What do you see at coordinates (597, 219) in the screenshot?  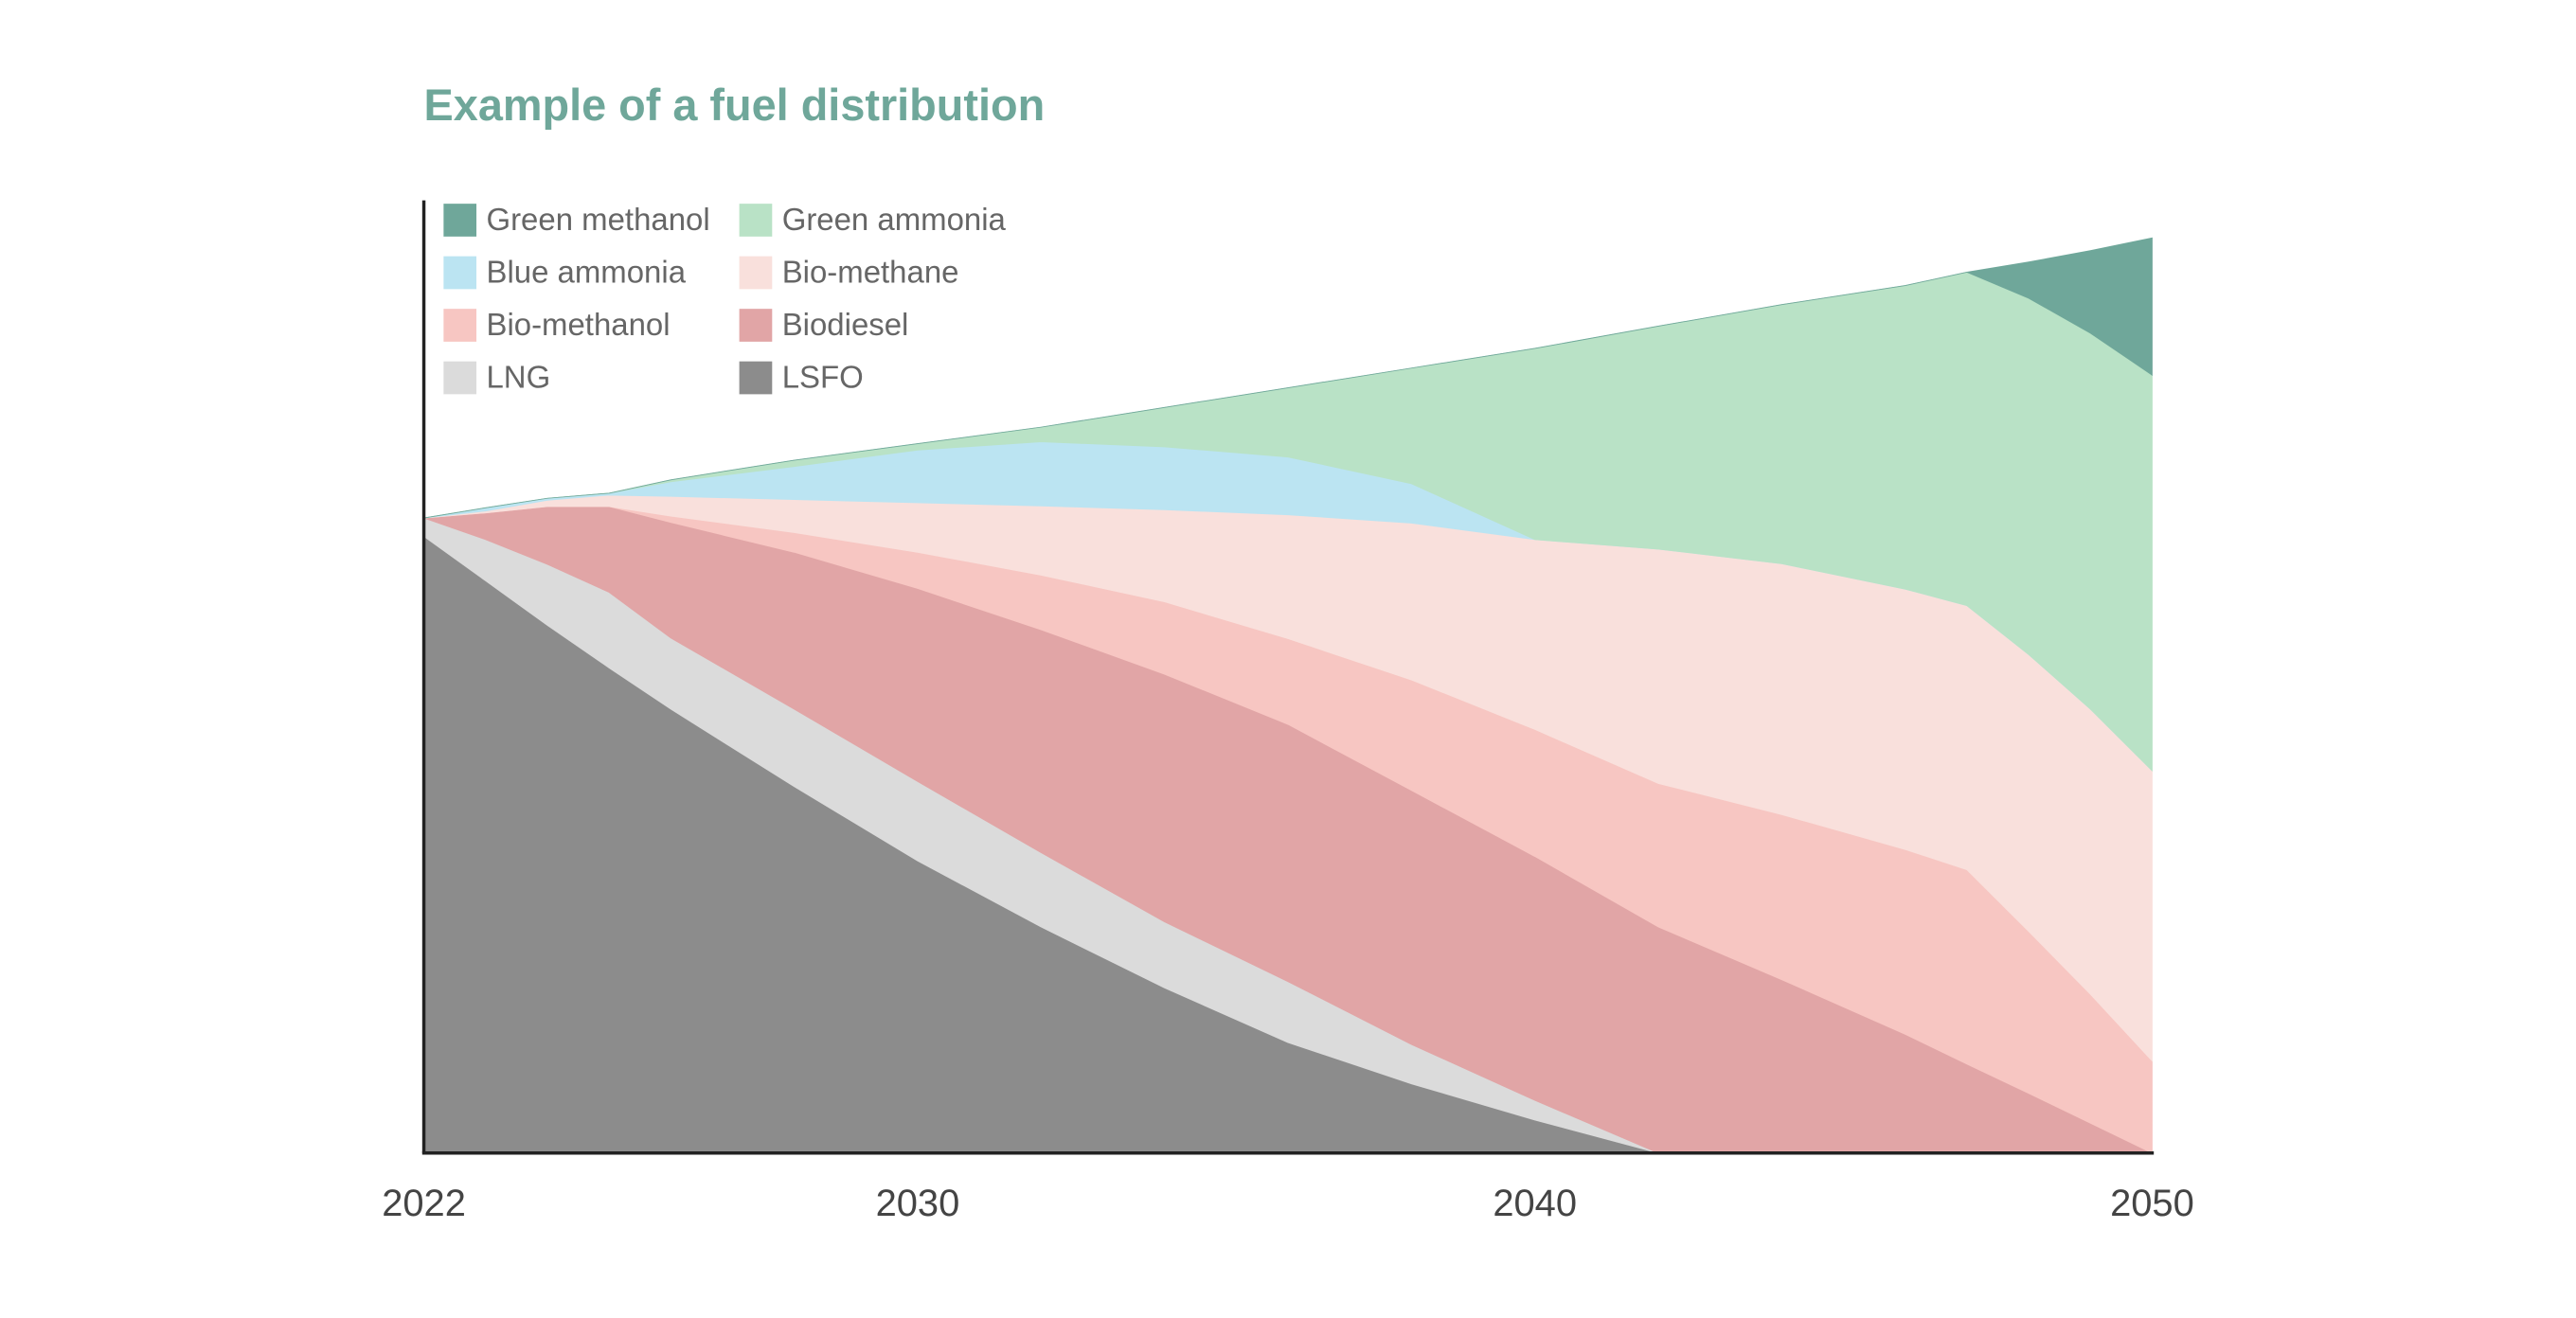 I see `legend-label: Green methanol` at bounding box center [597, 219].